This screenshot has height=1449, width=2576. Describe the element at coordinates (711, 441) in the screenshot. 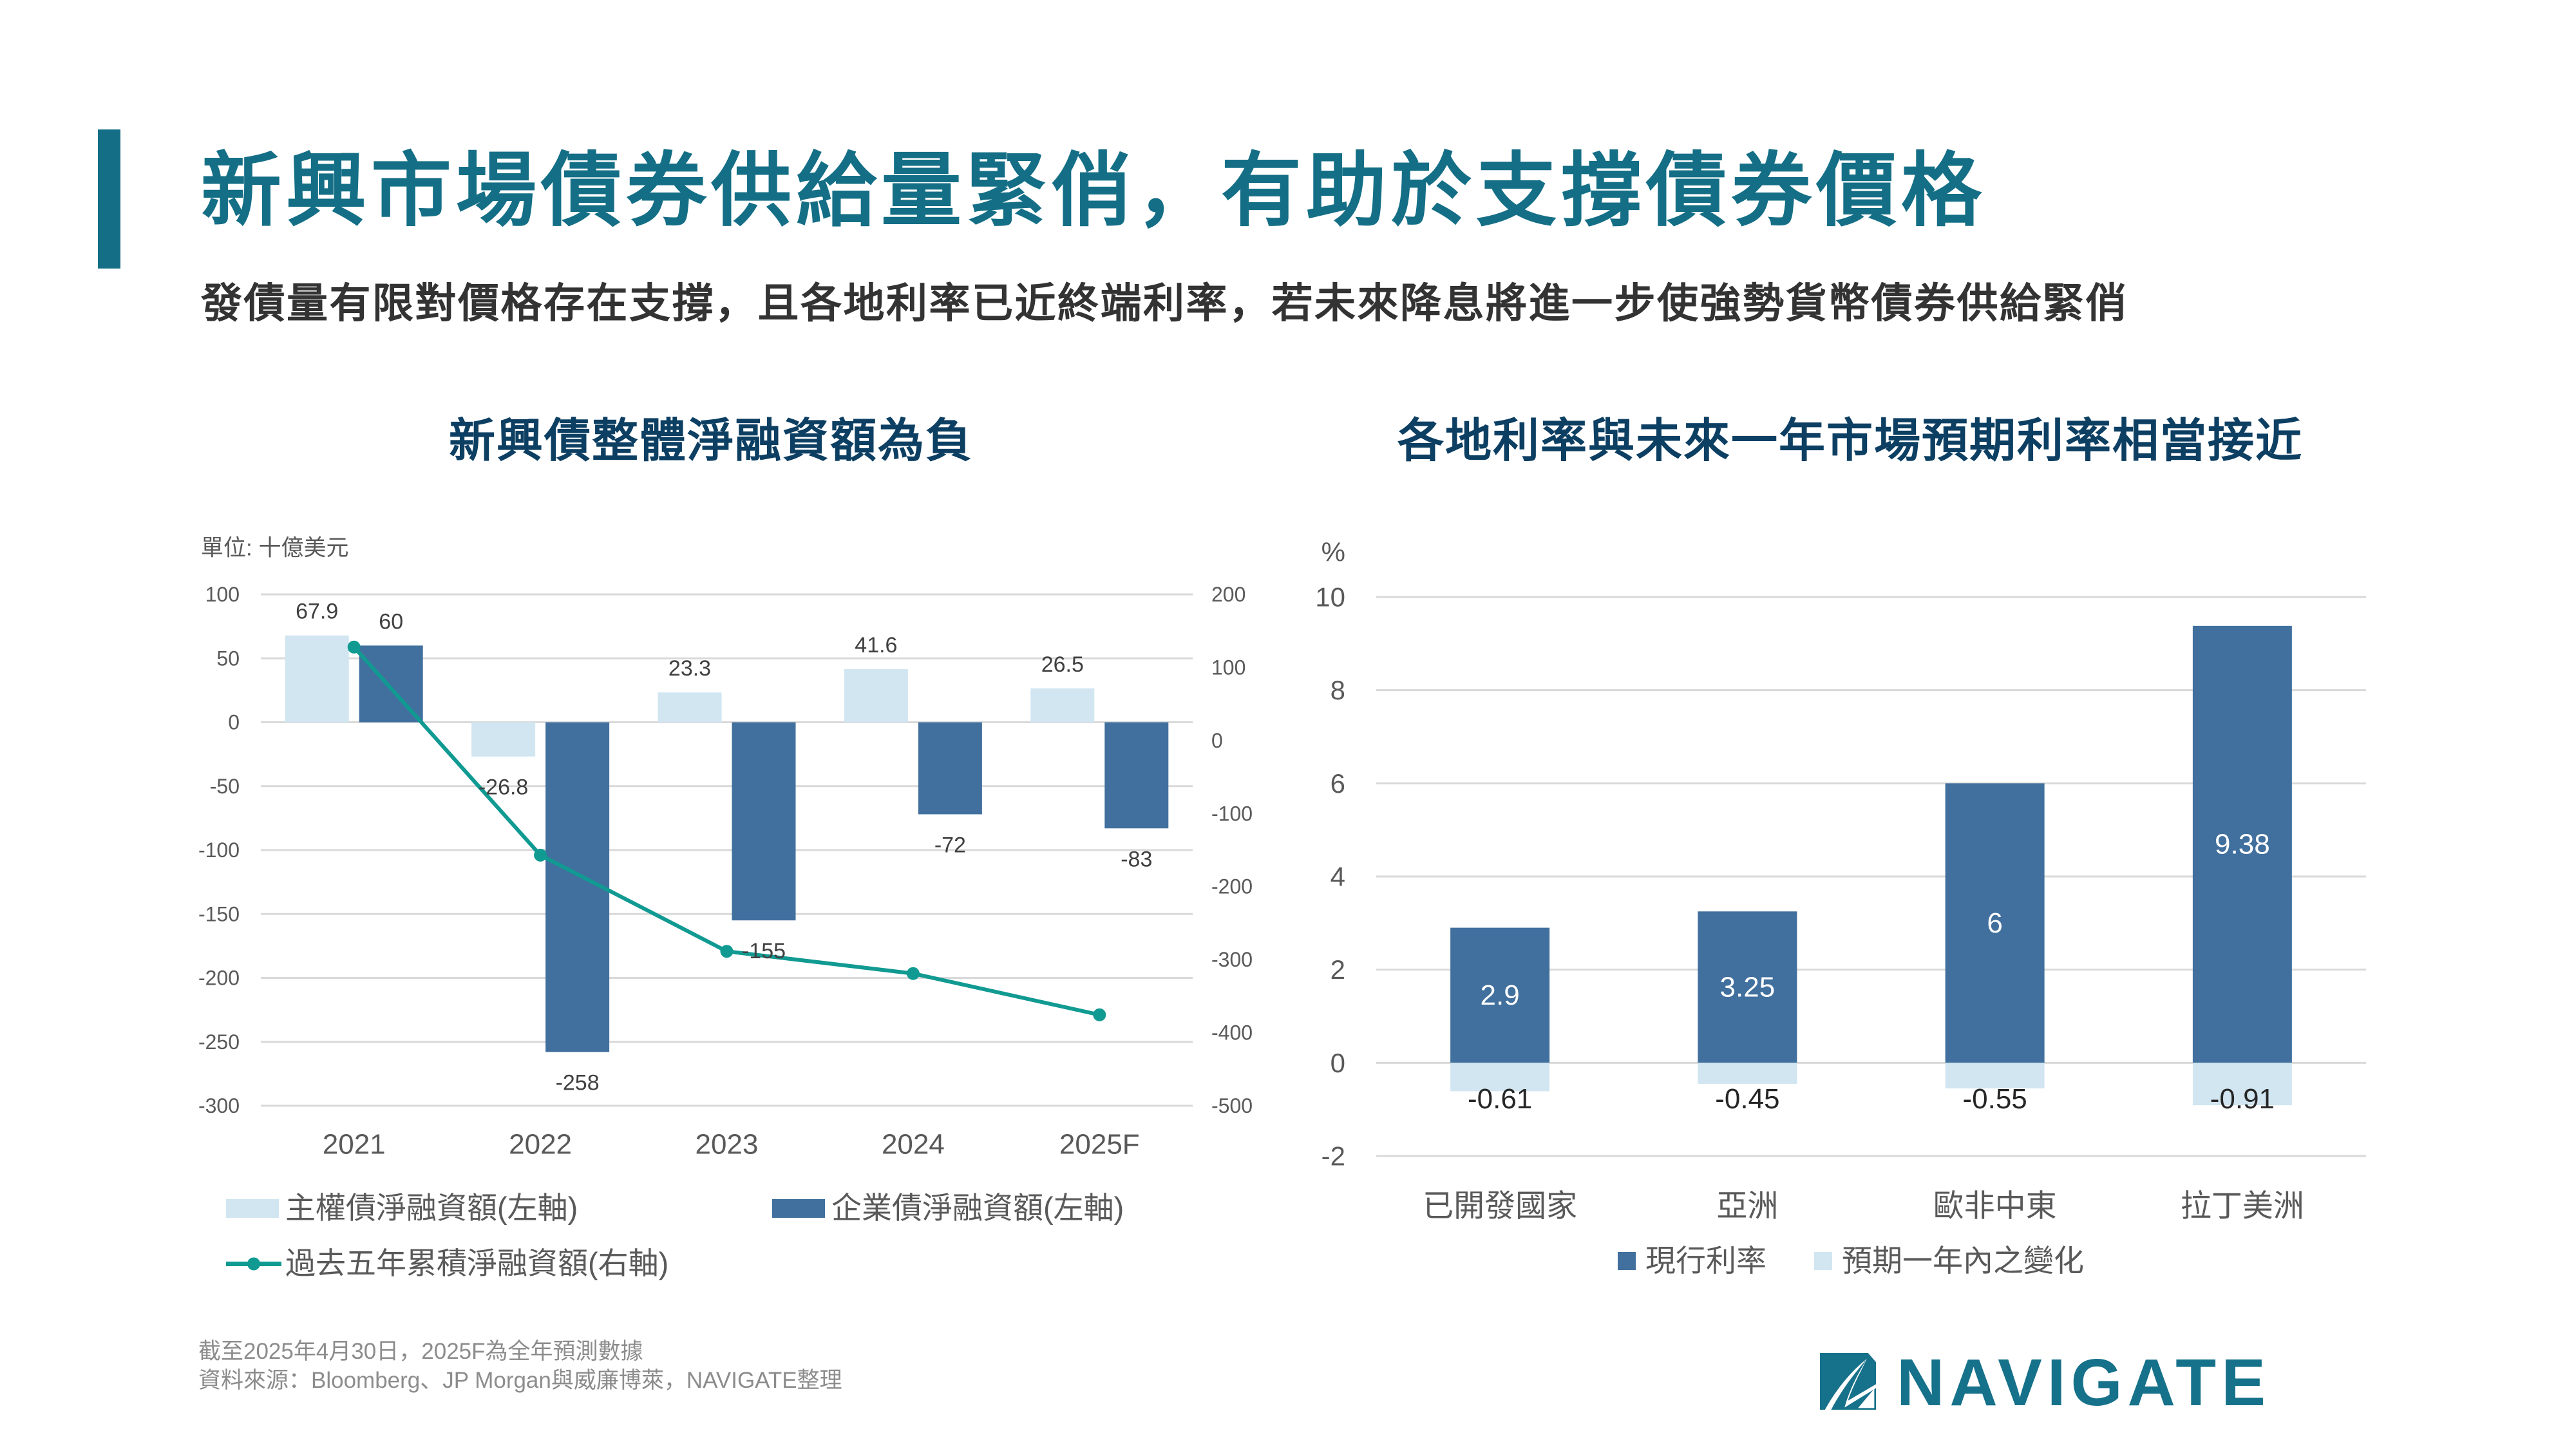

I see `left-chart-title: 新興債整體淨融資額為負` at that location.